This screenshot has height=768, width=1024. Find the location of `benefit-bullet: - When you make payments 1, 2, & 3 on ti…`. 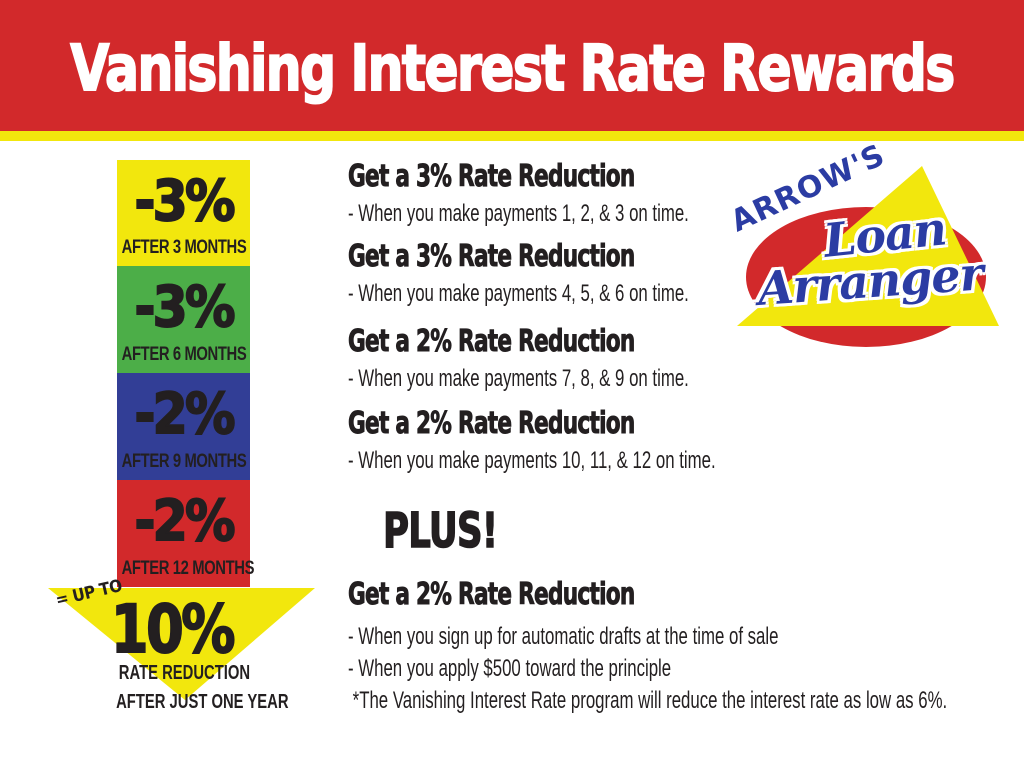

benefit-bullet: - When you make payments 1, 2, & 3 on ti… is located at coordinates (518, 213).